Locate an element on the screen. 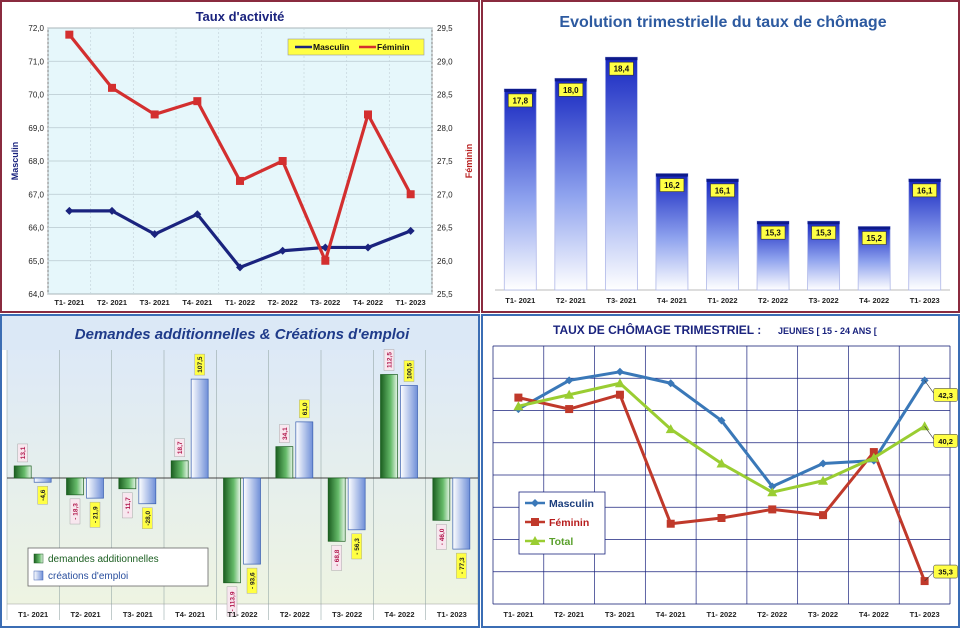 The image size is (960, 628). chart-title: Taux d'activité is located at coordinates (240, 16).